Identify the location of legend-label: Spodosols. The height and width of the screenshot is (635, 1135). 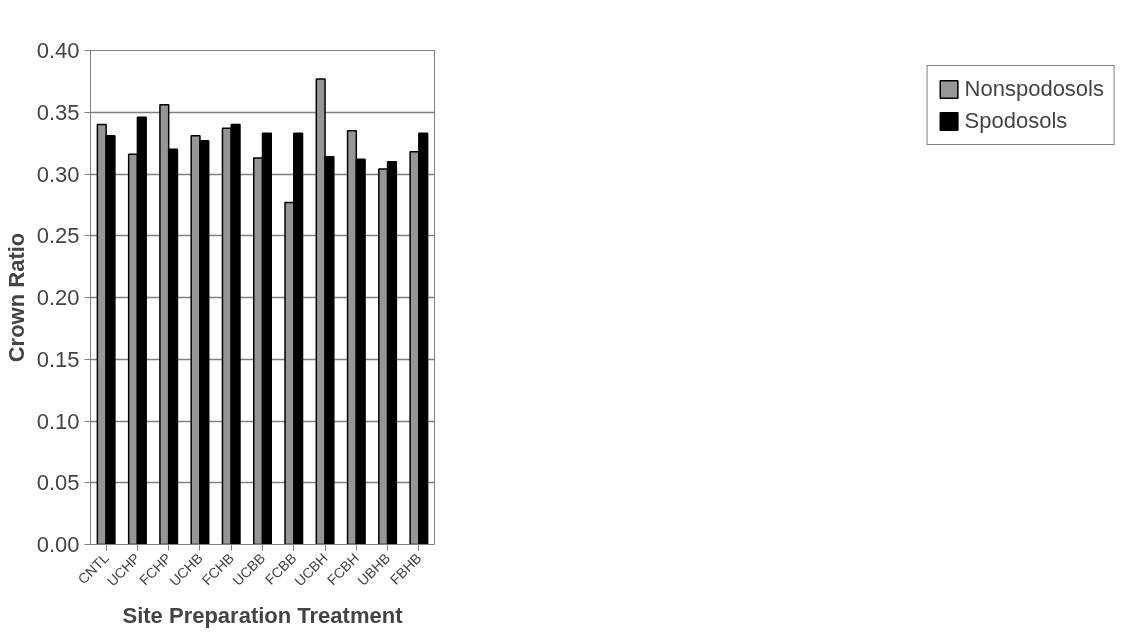
(1016, 121).